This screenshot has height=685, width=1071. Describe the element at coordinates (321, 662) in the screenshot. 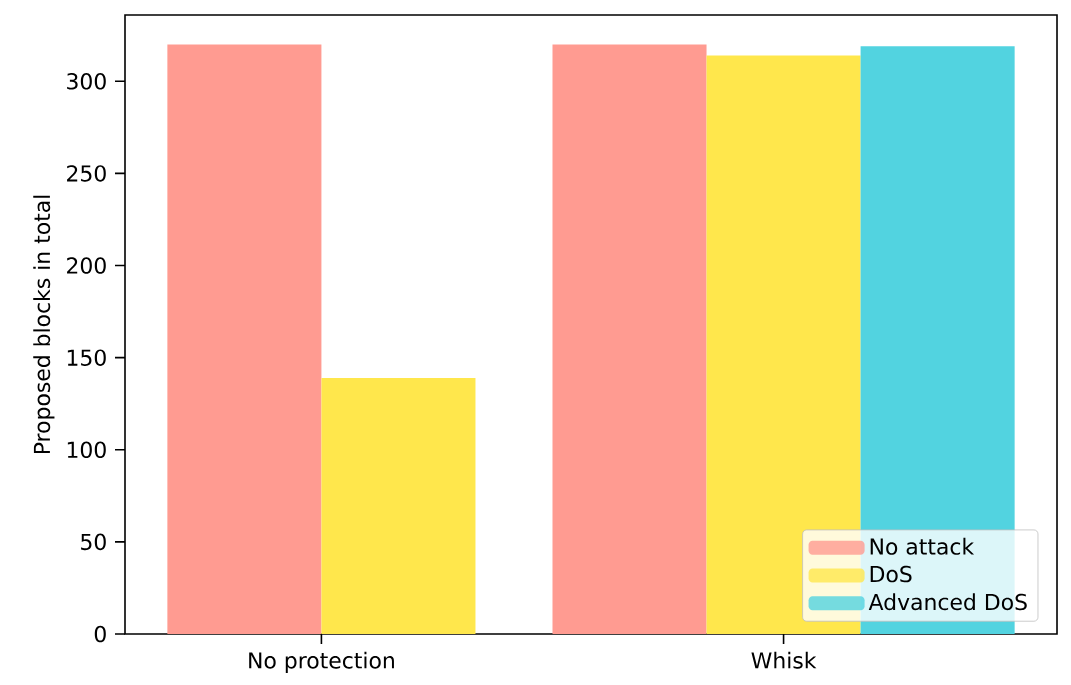

I see `x-tick-label: No protection` at that location.